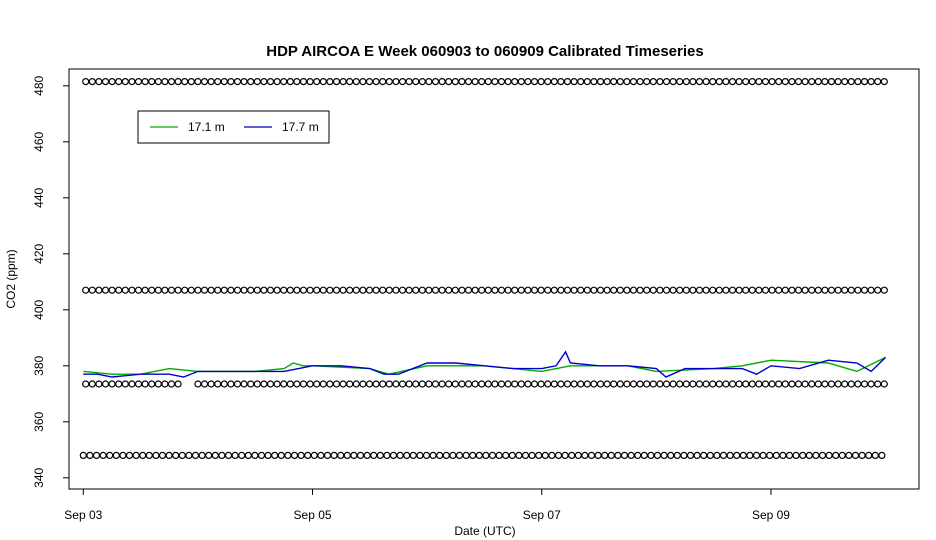  What do you see at coordinates (39, 365) in the screenshot?
I see `y-tick-label: 380` at bounding box center [39, 365].